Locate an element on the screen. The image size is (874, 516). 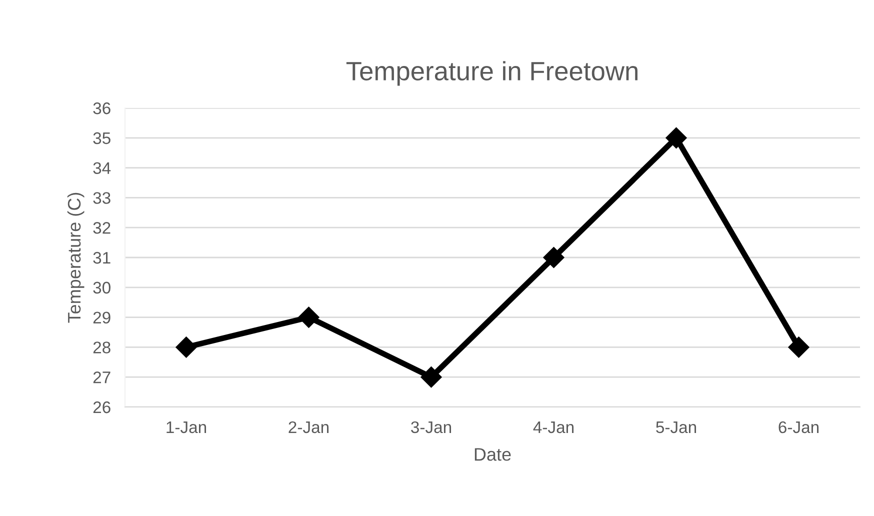
y-axis-title: Temperature (C) is located at coordinates (75, 257).